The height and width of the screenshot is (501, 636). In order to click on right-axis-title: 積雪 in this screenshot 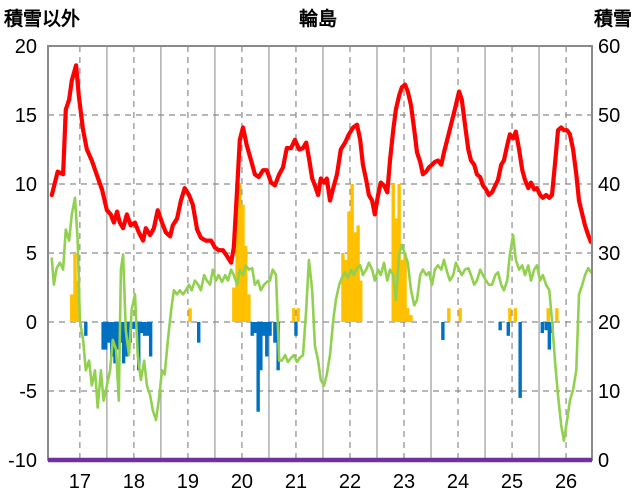, I will do `click(613, 18)`.